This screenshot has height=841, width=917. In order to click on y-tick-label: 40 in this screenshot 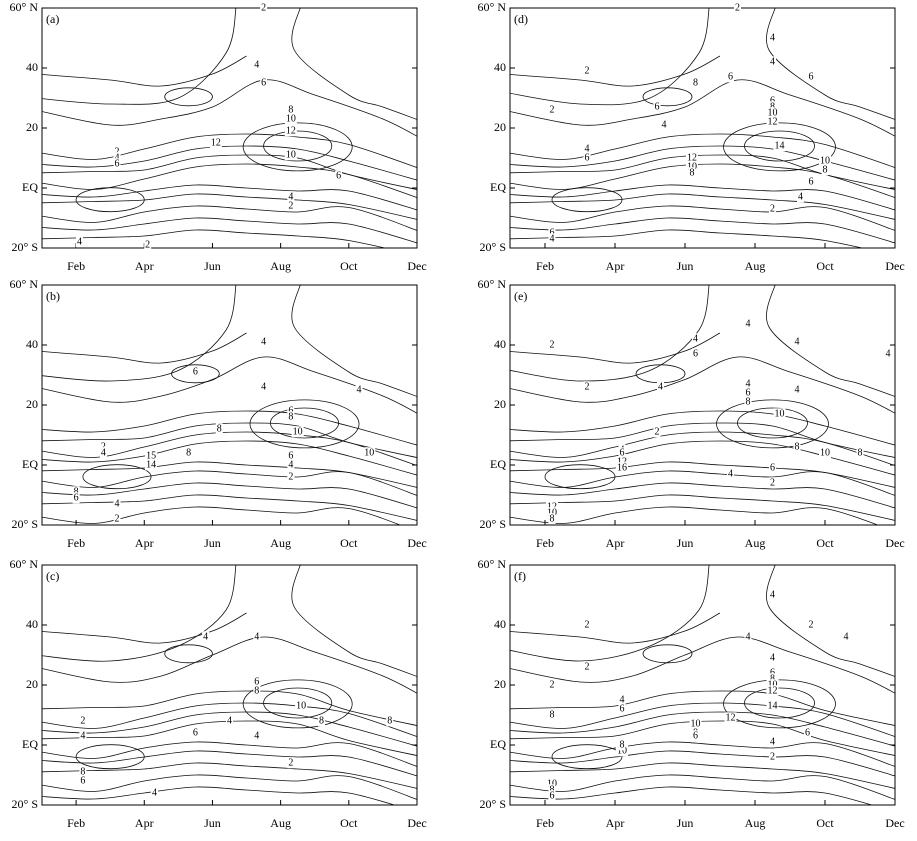, I will do `click(32, 344)`.